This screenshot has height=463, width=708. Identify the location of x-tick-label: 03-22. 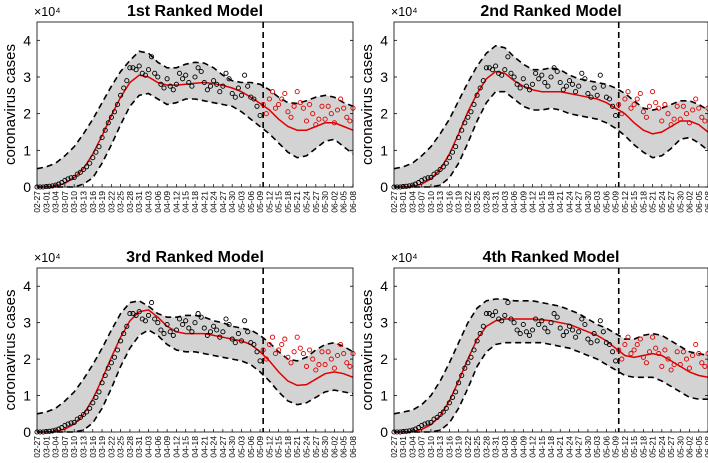
(468, 447).